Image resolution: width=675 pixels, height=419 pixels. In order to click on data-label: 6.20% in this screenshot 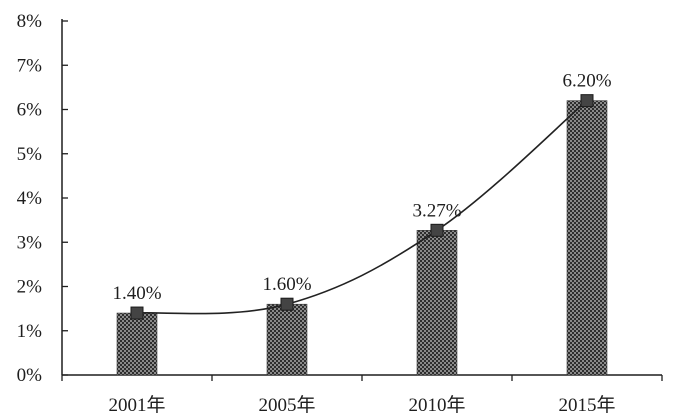, I will do `click(586, 81)`.